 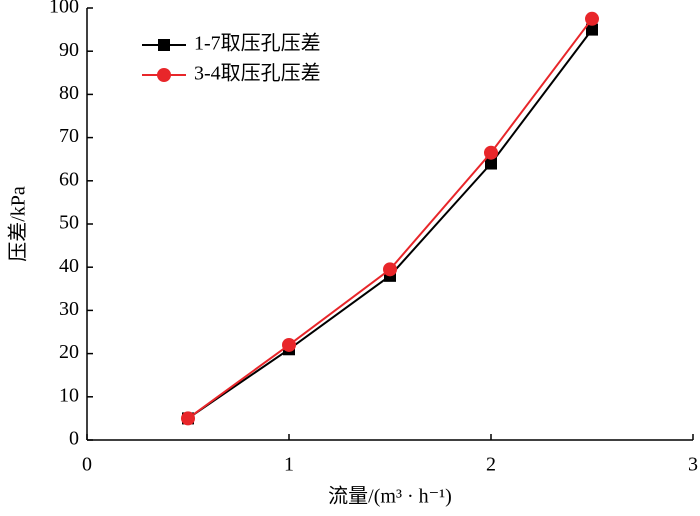 What do you see at coordinates (69, 352) in the screenshot?
I see `y-tick-label: 20` at bounding box center [69, 352].